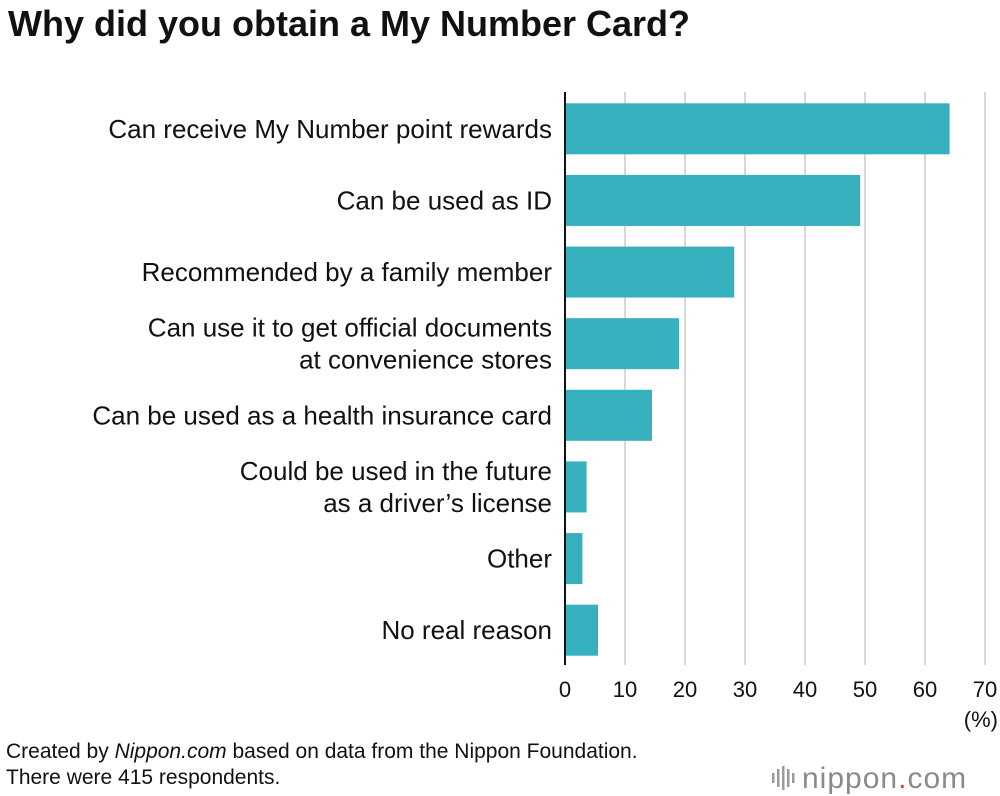 This screenshot has height=796, width=1000. I want to click on nippon-logo: nippon.com, so click(869, 778).